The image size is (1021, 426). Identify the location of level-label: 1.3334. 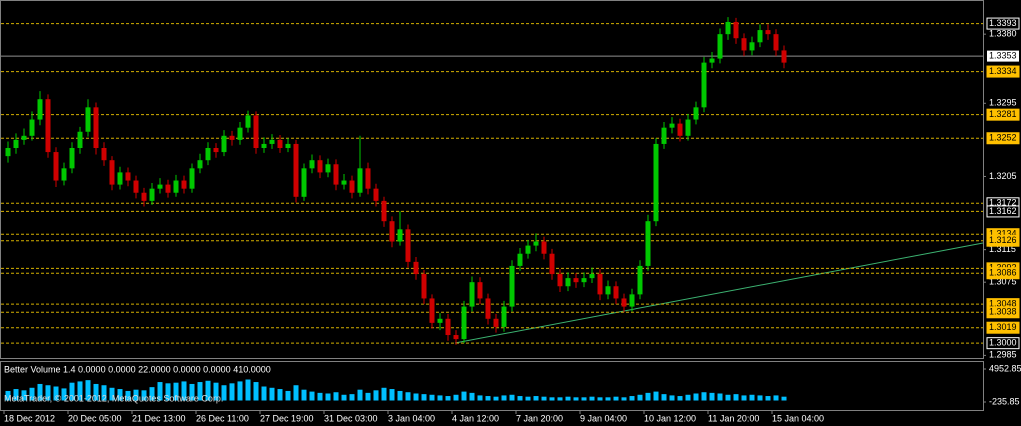
(1003, 71).